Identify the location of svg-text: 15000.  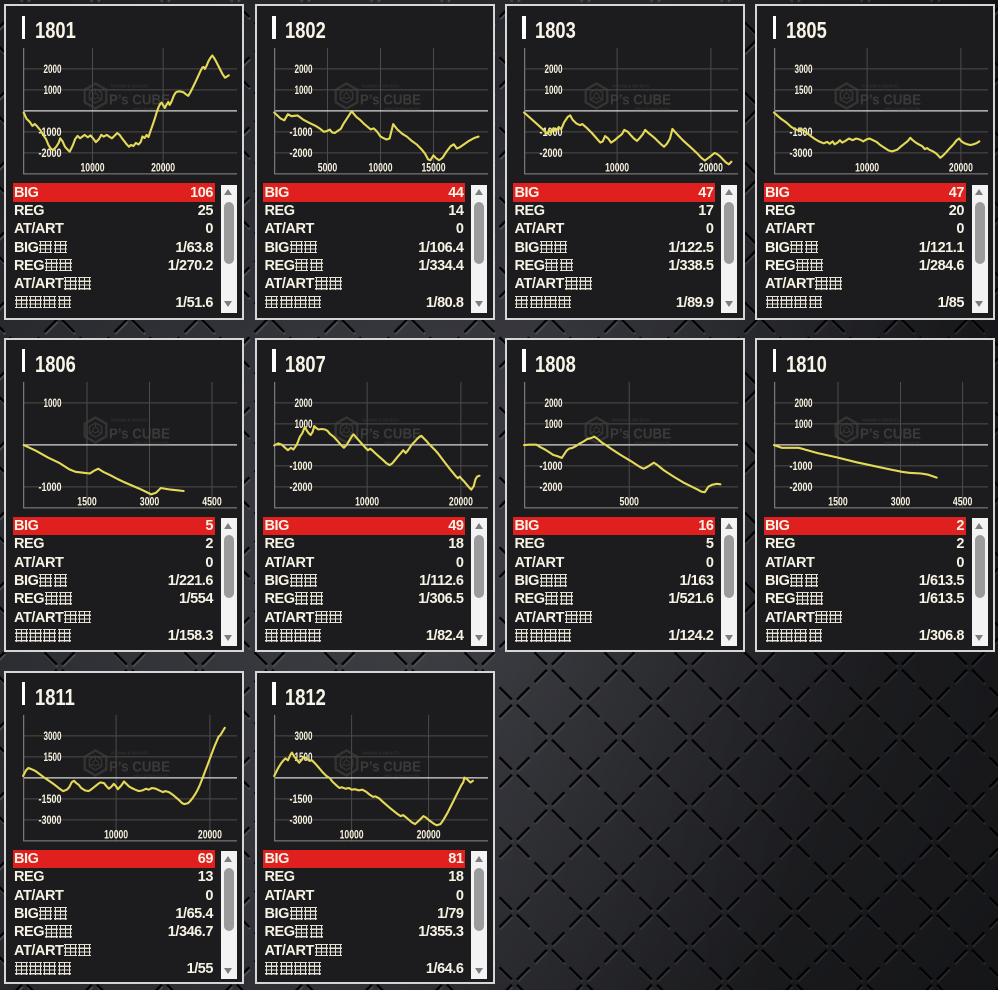
(433, 168).